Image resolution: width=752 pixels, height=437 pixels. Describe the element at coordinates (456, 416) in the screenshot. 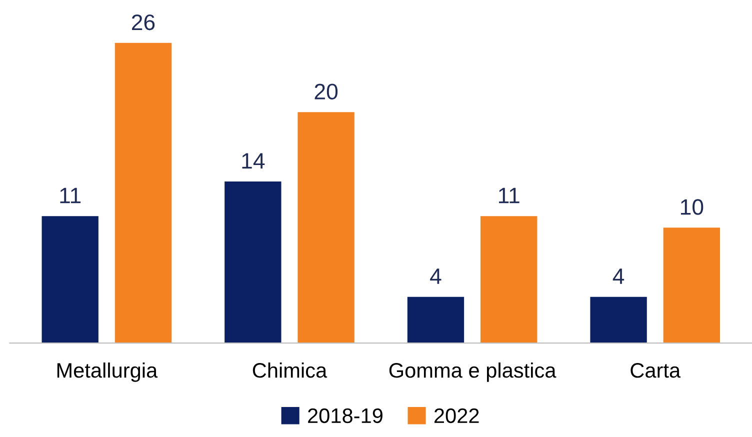

I see `legend-label: 2022` at that location.